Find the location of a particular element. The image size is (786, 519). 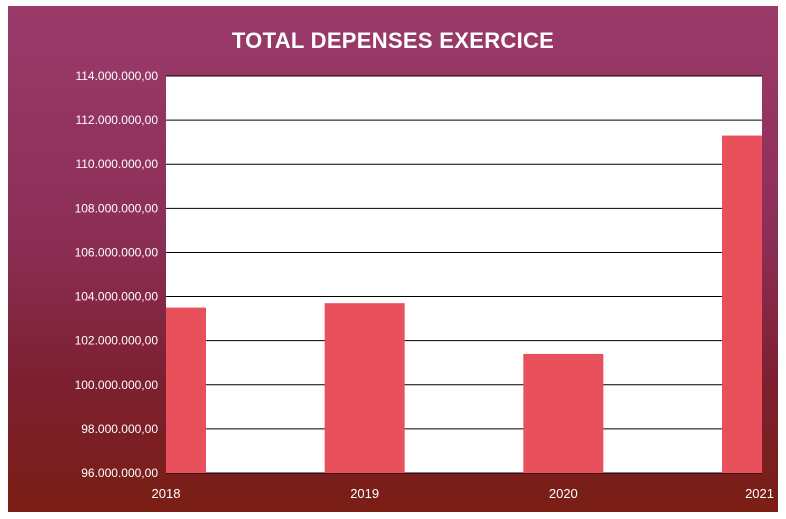

y-tick-label: 110.000.000,00 is located at coordinates (116, 164).